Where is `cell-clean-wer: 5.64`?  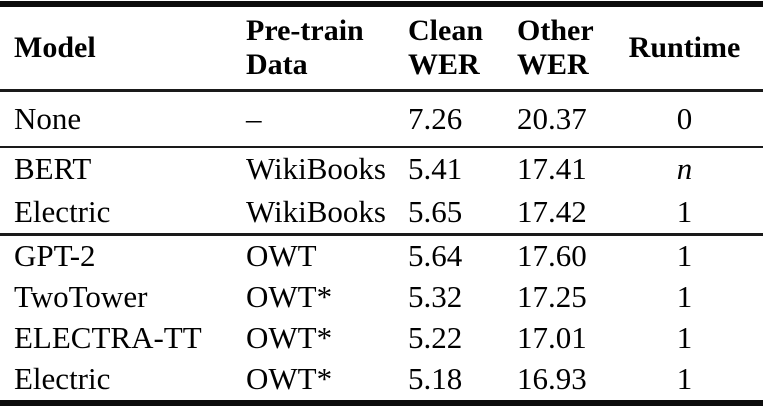 cell-clean-wer: 5.64 is located at coordinates (435, 255).